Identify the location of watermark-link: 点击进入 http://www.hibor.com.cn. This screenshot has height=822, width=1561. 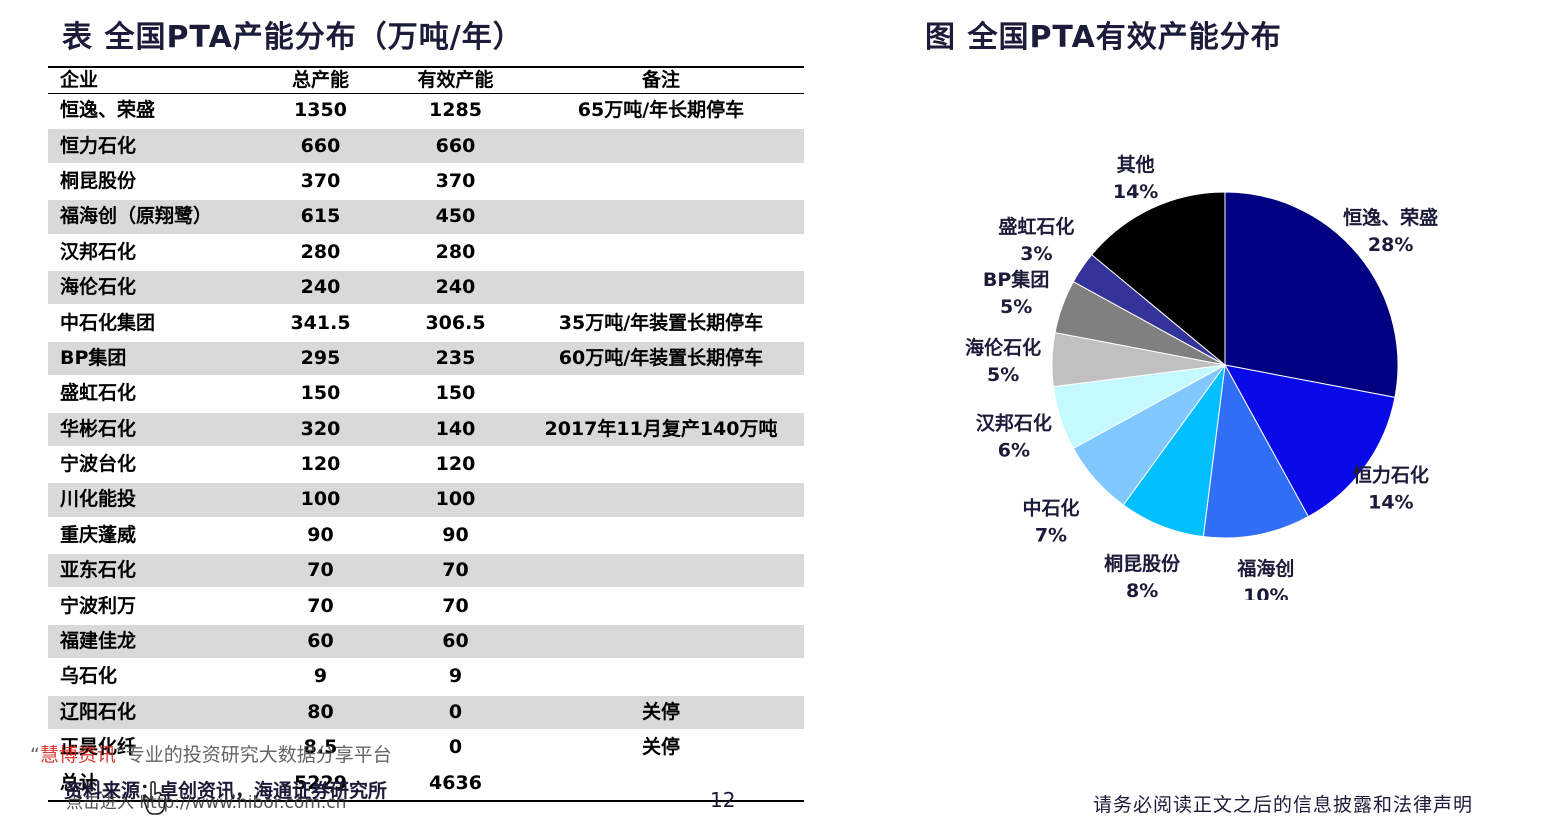
(206, 803).